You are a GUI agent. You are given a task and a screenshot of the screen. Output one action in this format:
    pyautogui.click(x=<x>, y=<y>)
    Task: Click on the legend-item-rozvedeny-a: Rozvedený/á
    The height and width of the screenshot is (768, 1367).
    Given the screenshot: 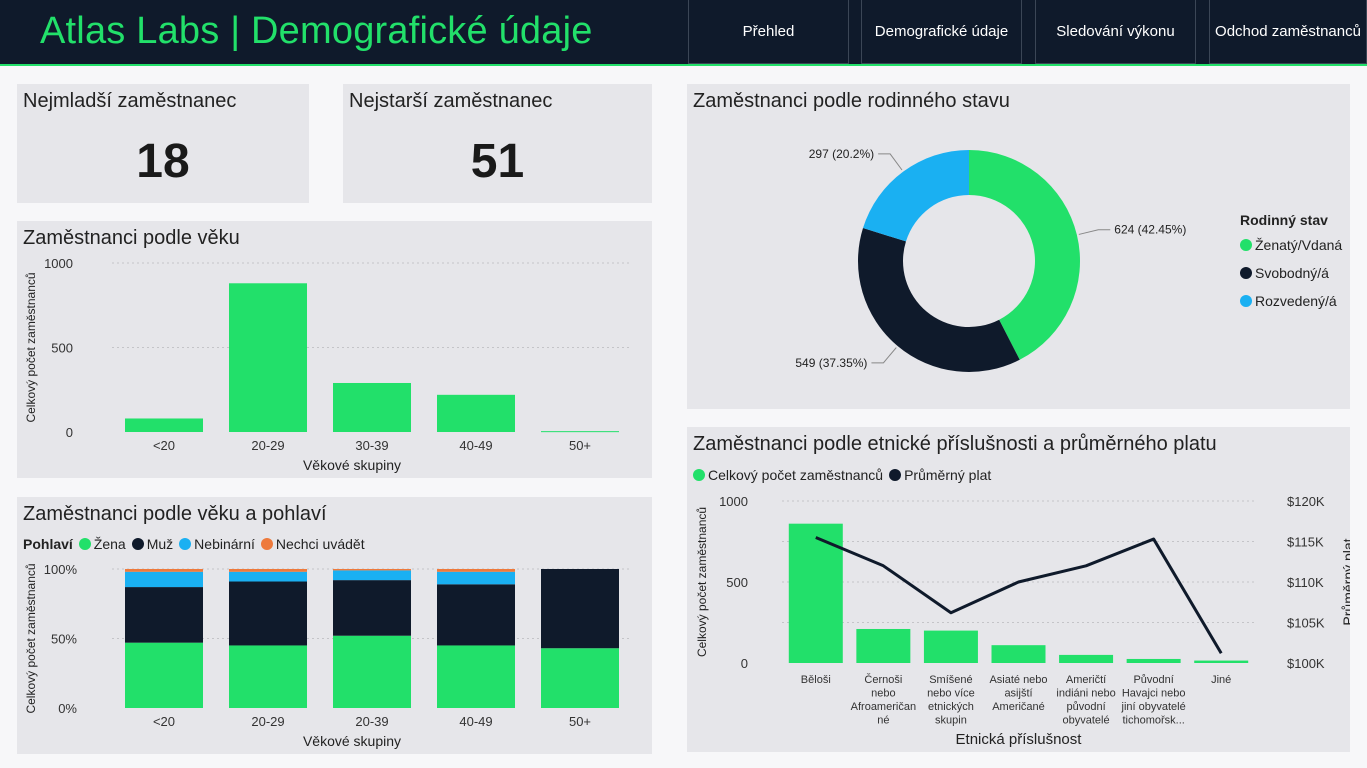 What is the action you would take?
    pyautogui.click(x=1291, y=301)
    